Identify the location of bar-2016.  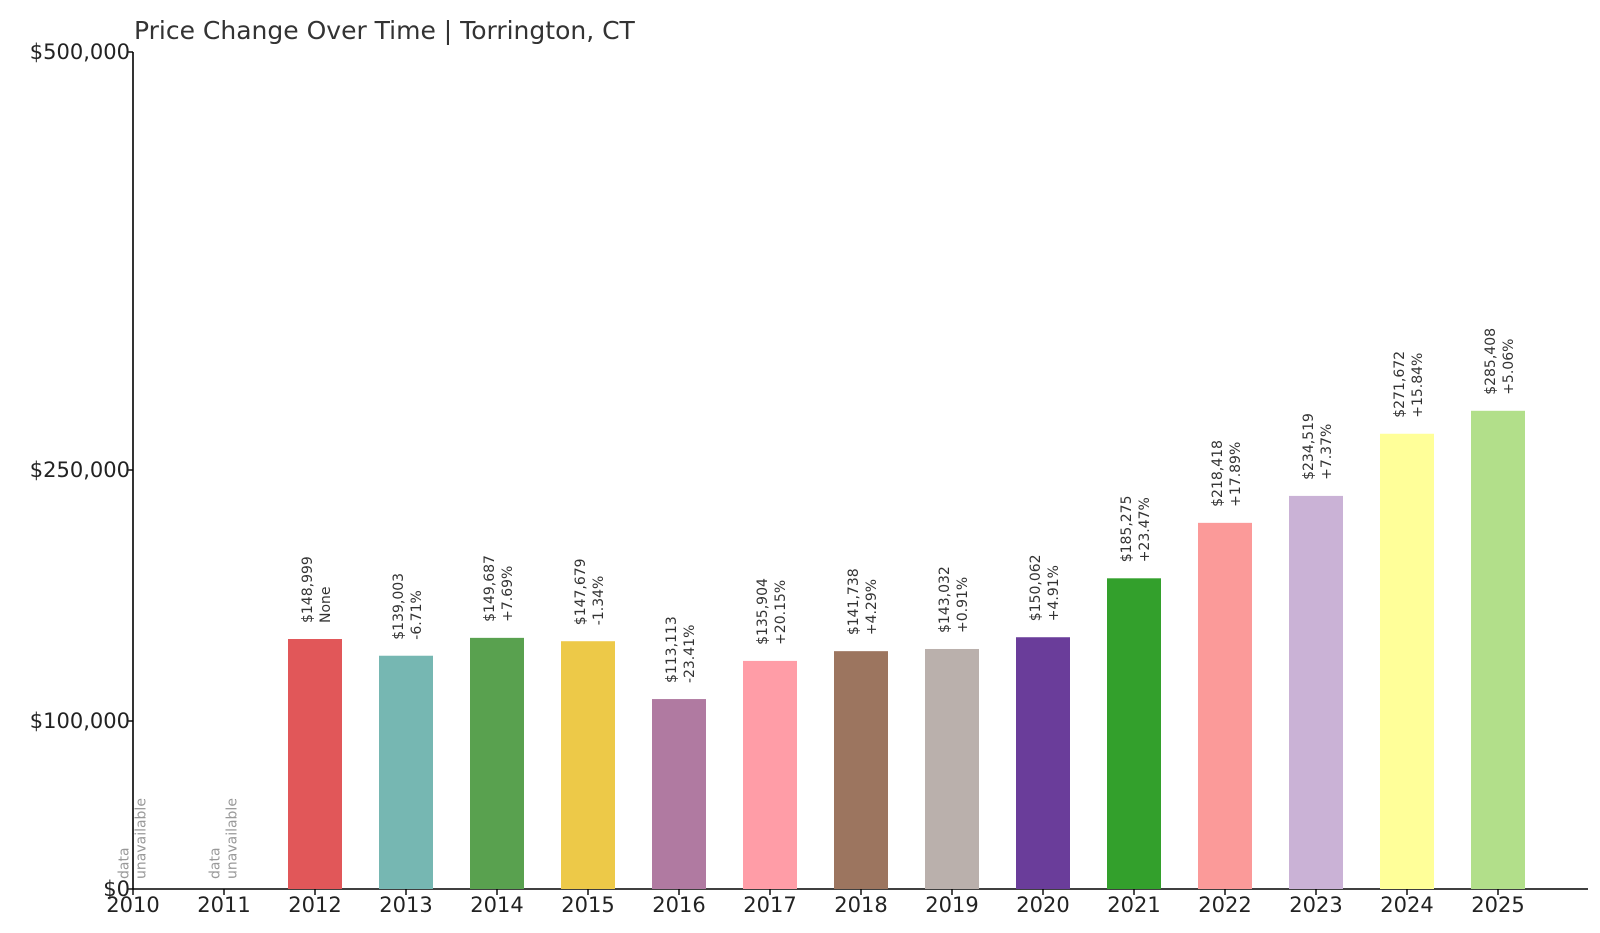
(679, 794).